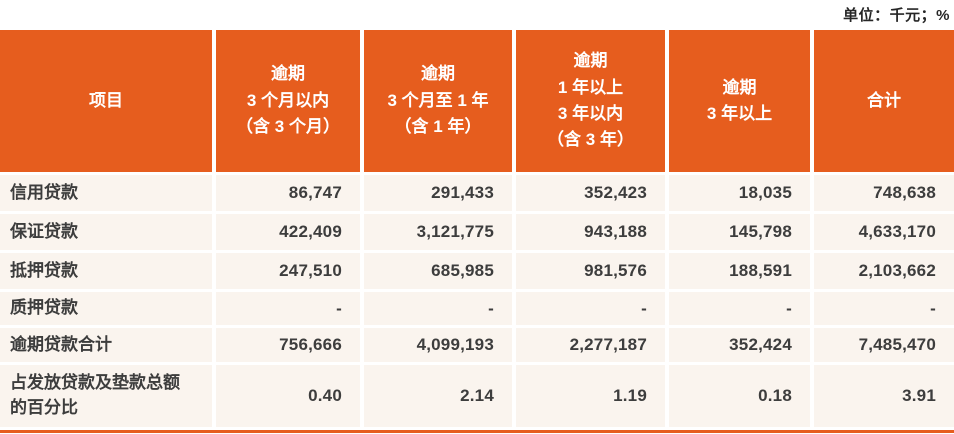 The image size is (954, 434). I want to click on table-cell: 86,747, so click(288, 193).